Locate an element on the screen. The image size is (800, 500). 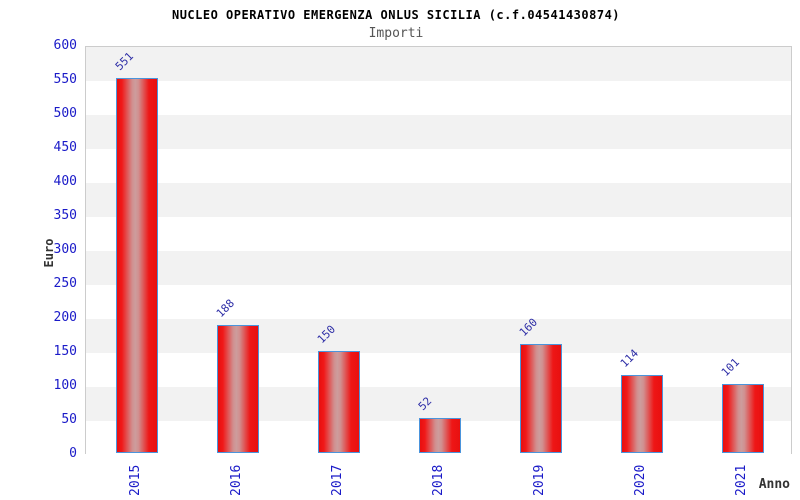
x-tick-label-2020: 2020 is located at coordinates (640, 480).